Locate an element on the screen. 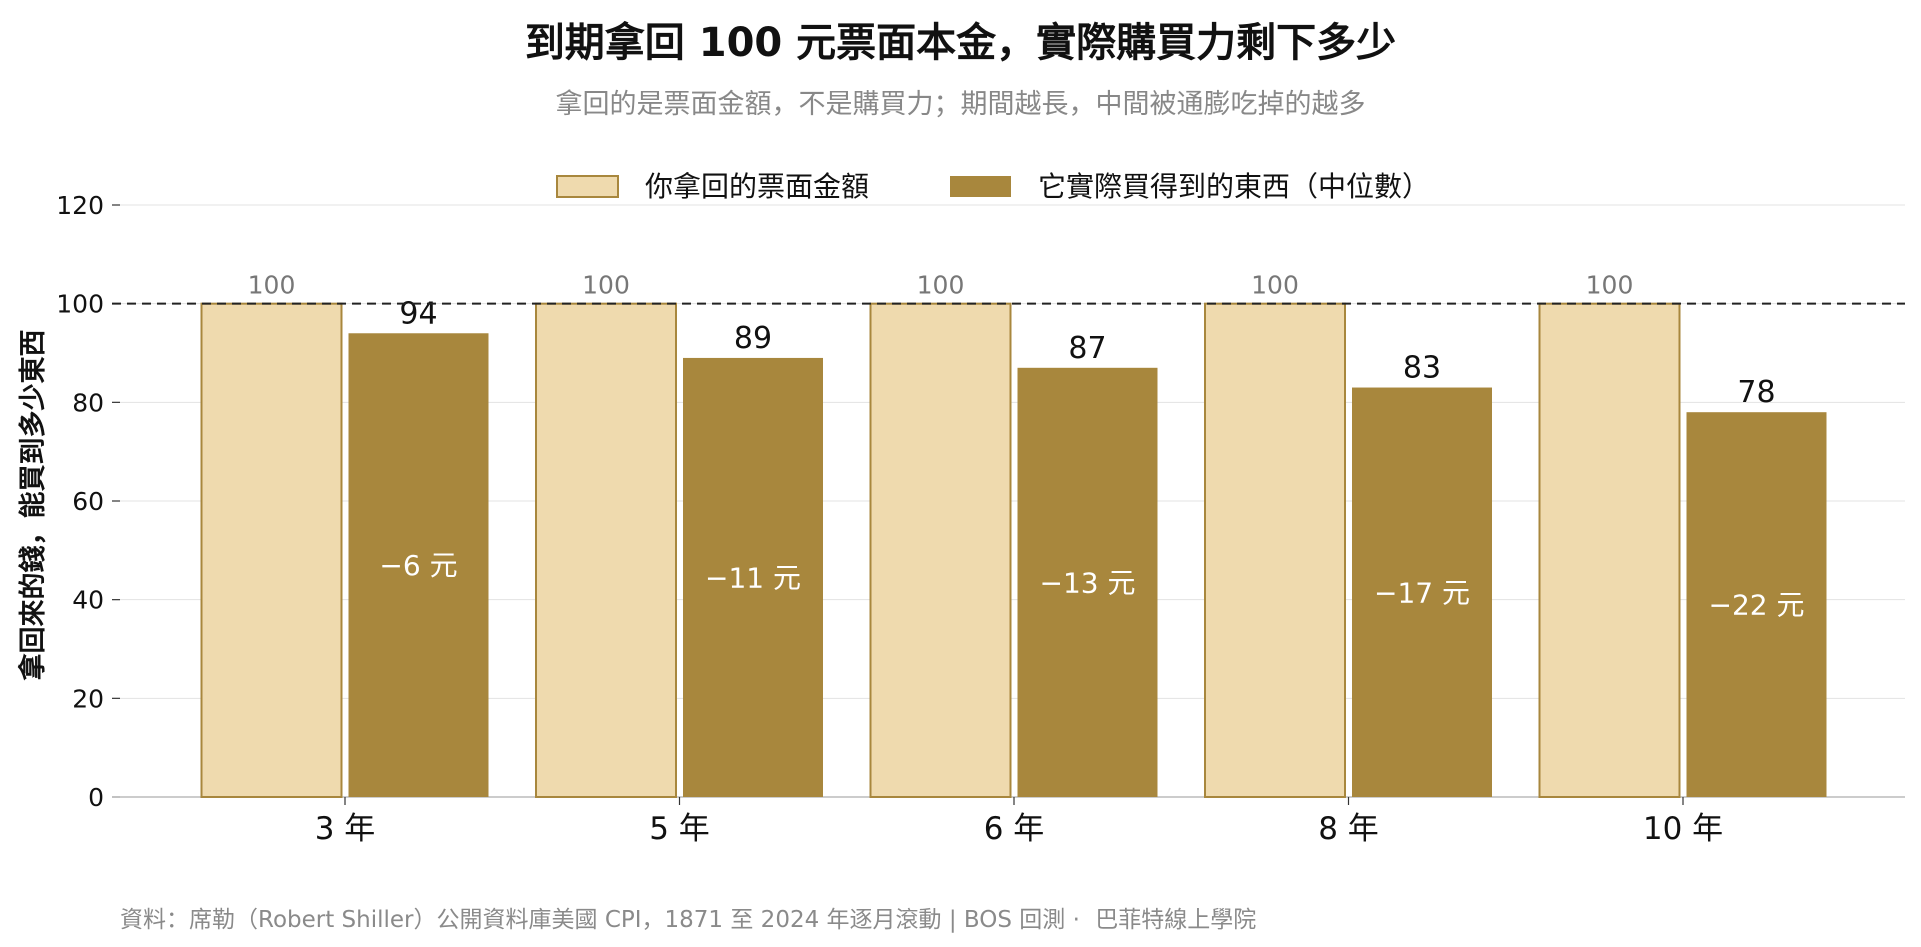 This screenshot has height=947, width=1921. y-axis-label: 拿回來的錢，能買到多少東西 is located at coordinates (33, 505).